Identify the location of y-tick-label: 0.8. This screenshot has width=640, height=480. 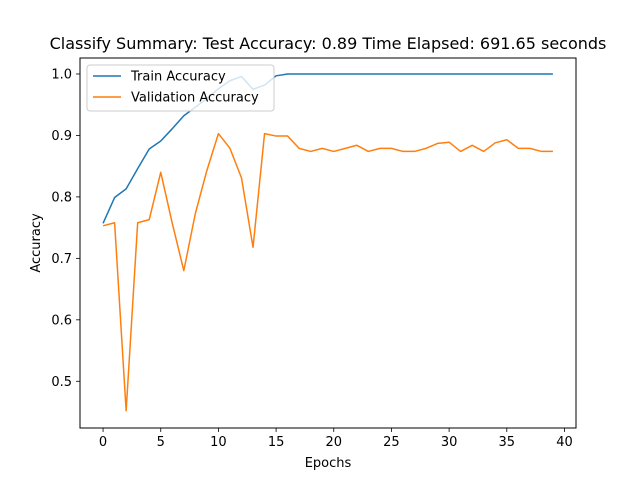
(61, 197).